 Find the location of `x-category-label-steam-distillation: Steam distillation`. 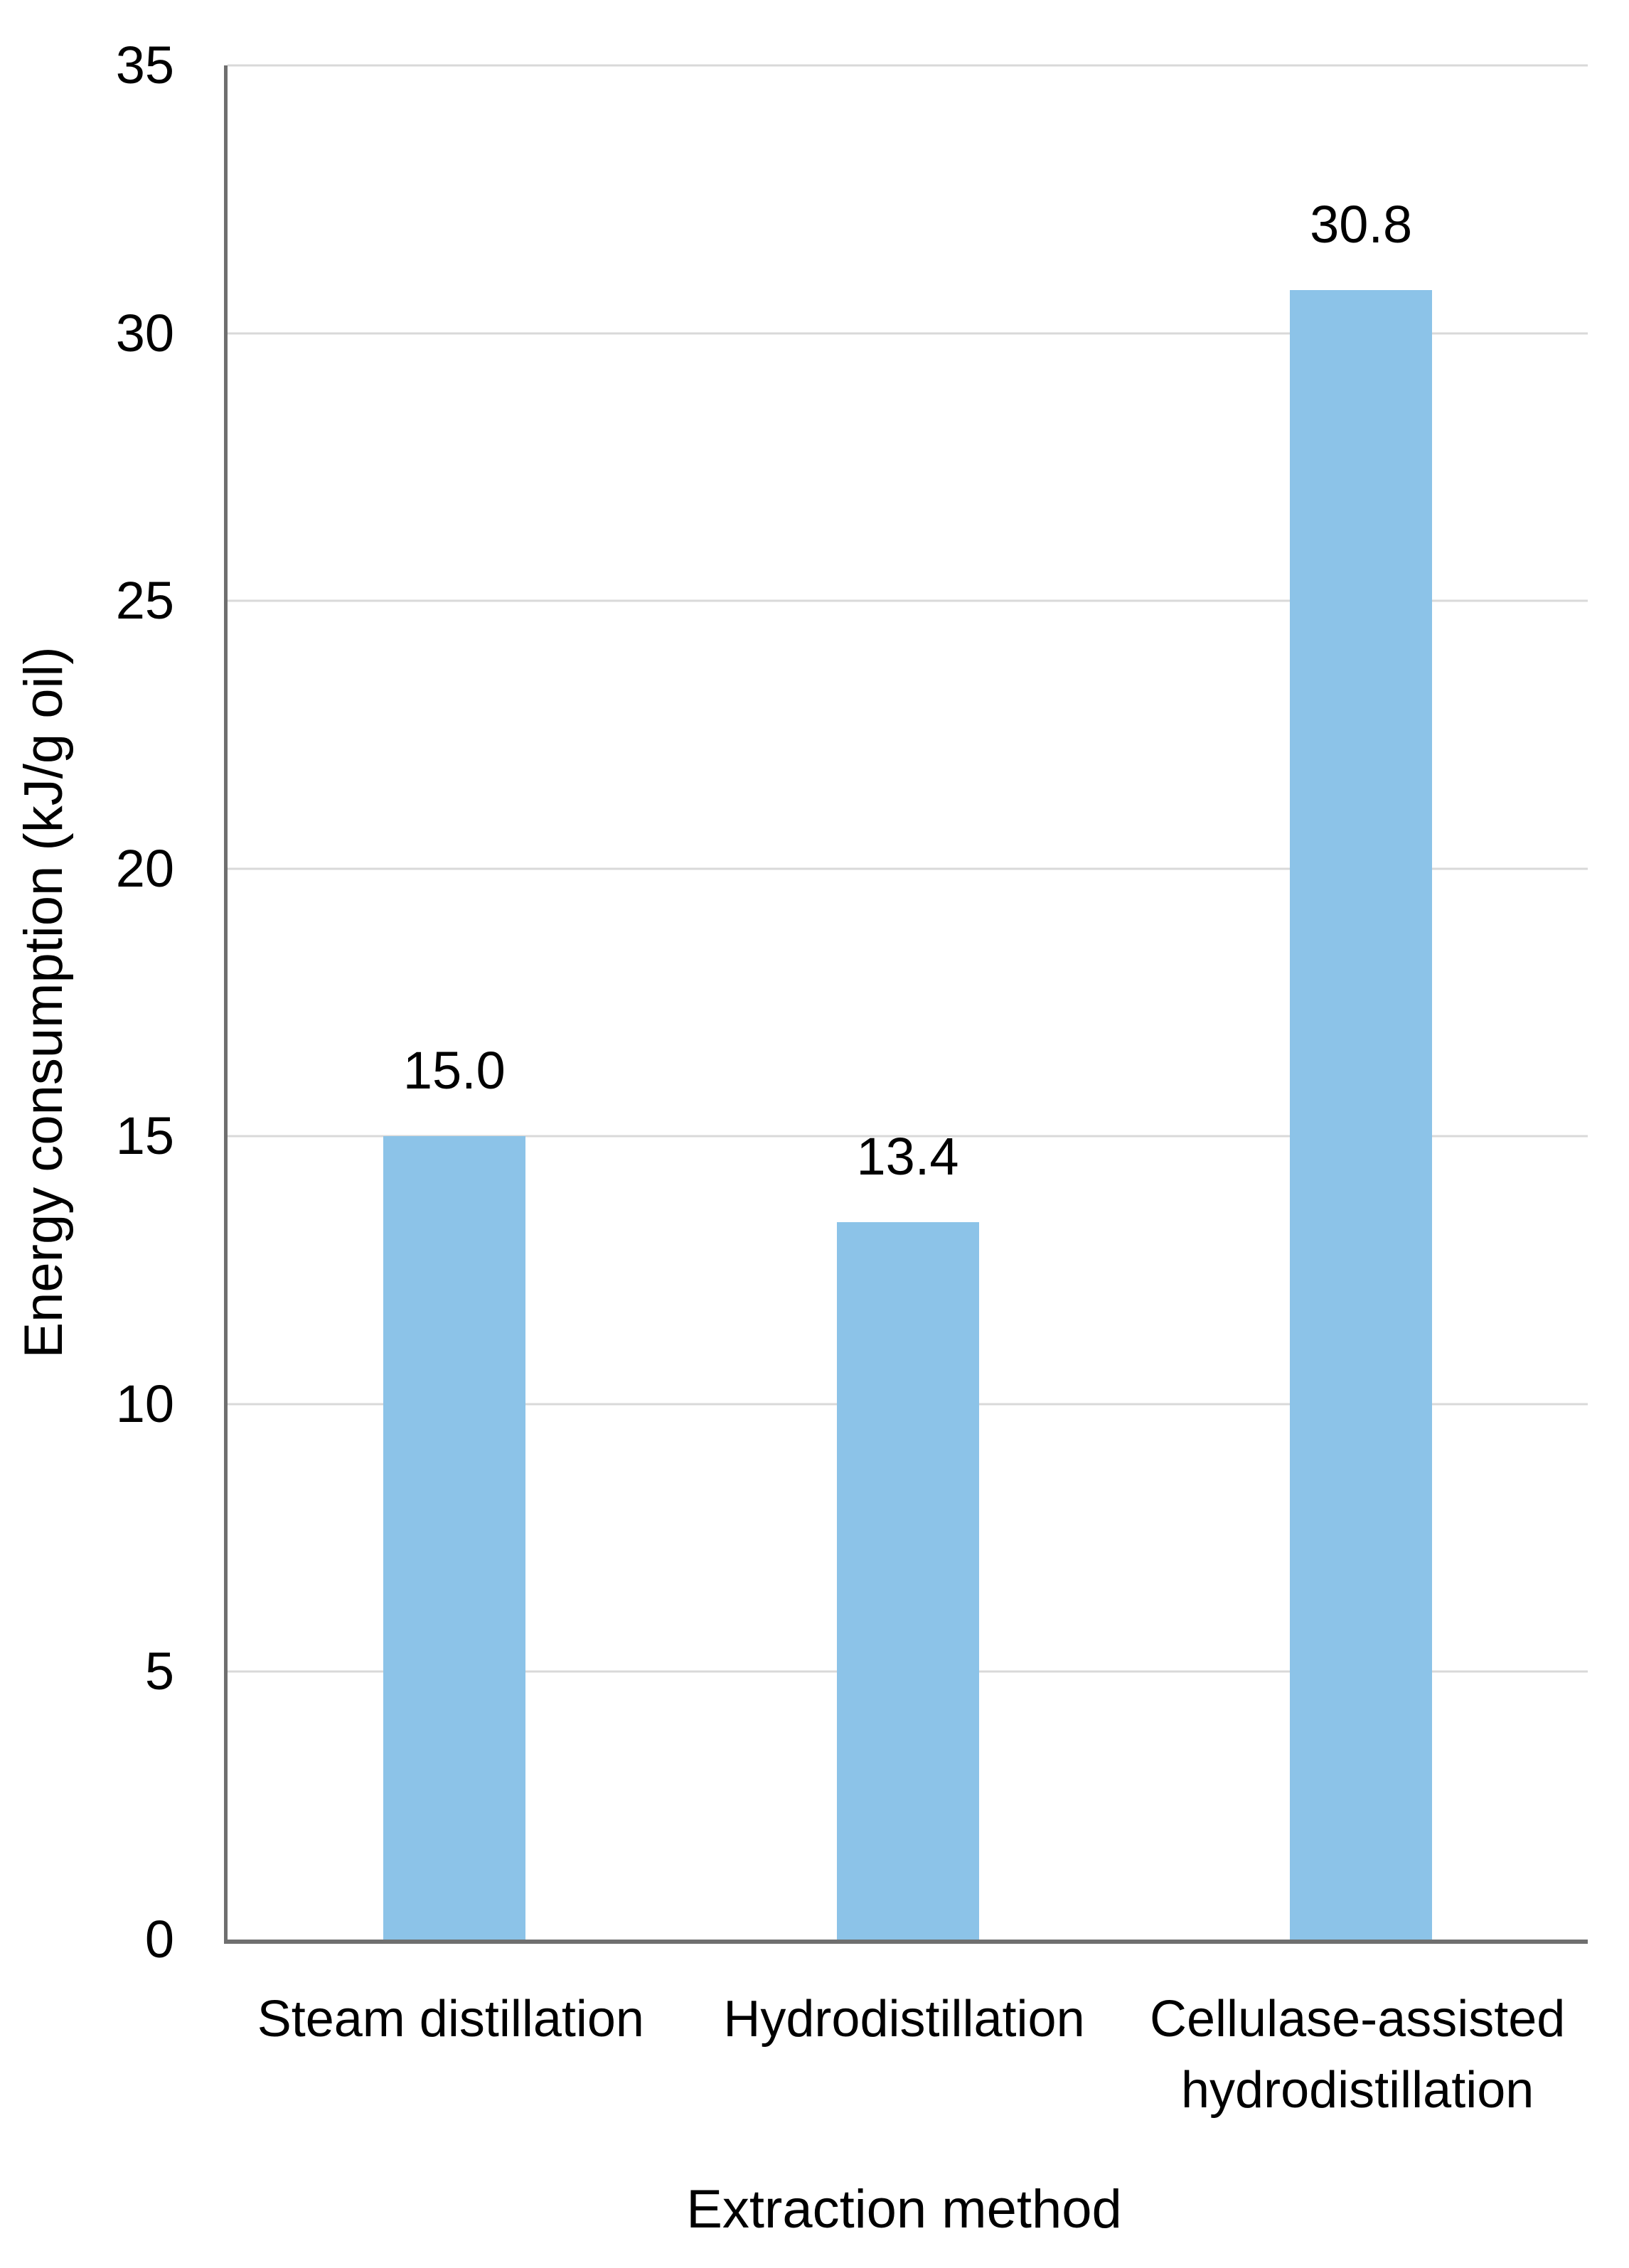

x-category-label-steam-distillation: Steam distillation is located at coordinates (451, 2019).